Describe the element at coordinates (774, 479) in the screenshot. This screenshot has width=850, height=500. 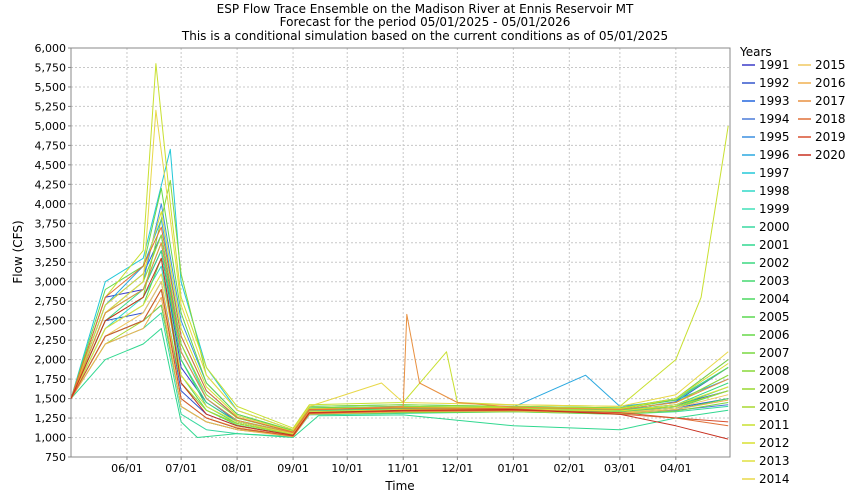
I see `legend-label-2014: 2014` at that location.